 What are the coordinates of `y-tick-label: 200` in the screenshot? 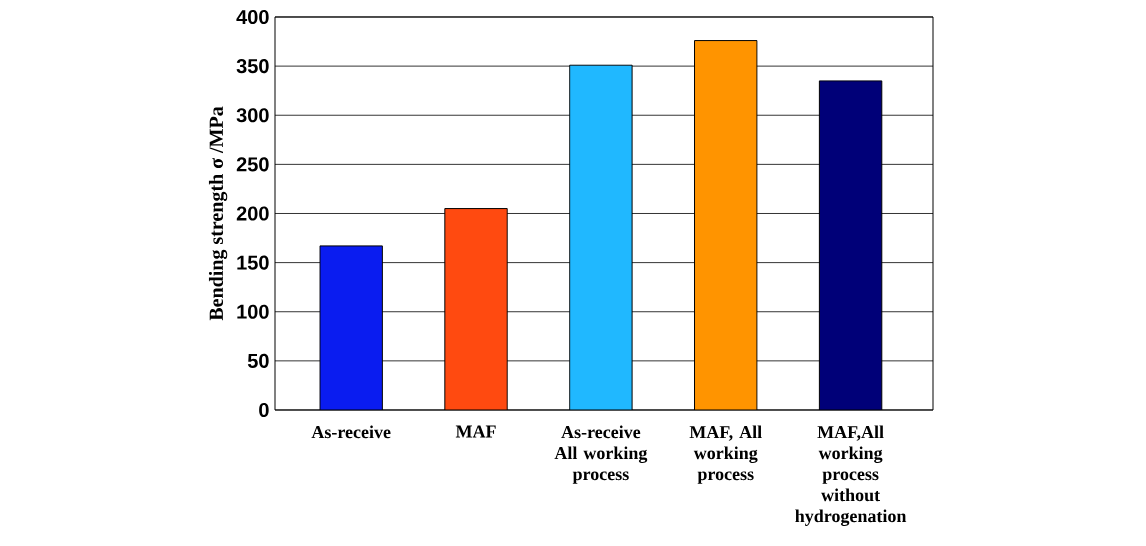 It's located at (252, 213).